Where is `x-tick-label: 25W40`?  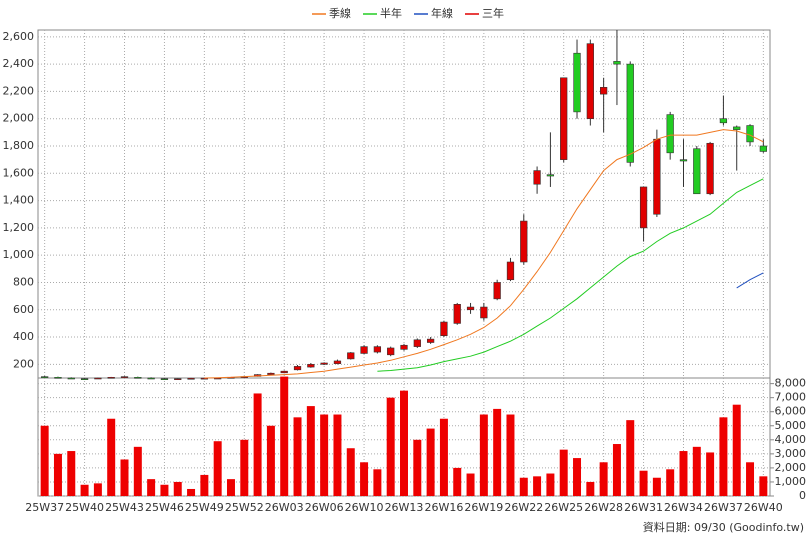 x-tick-label: 25W40 is located at coordinates (84, 507).